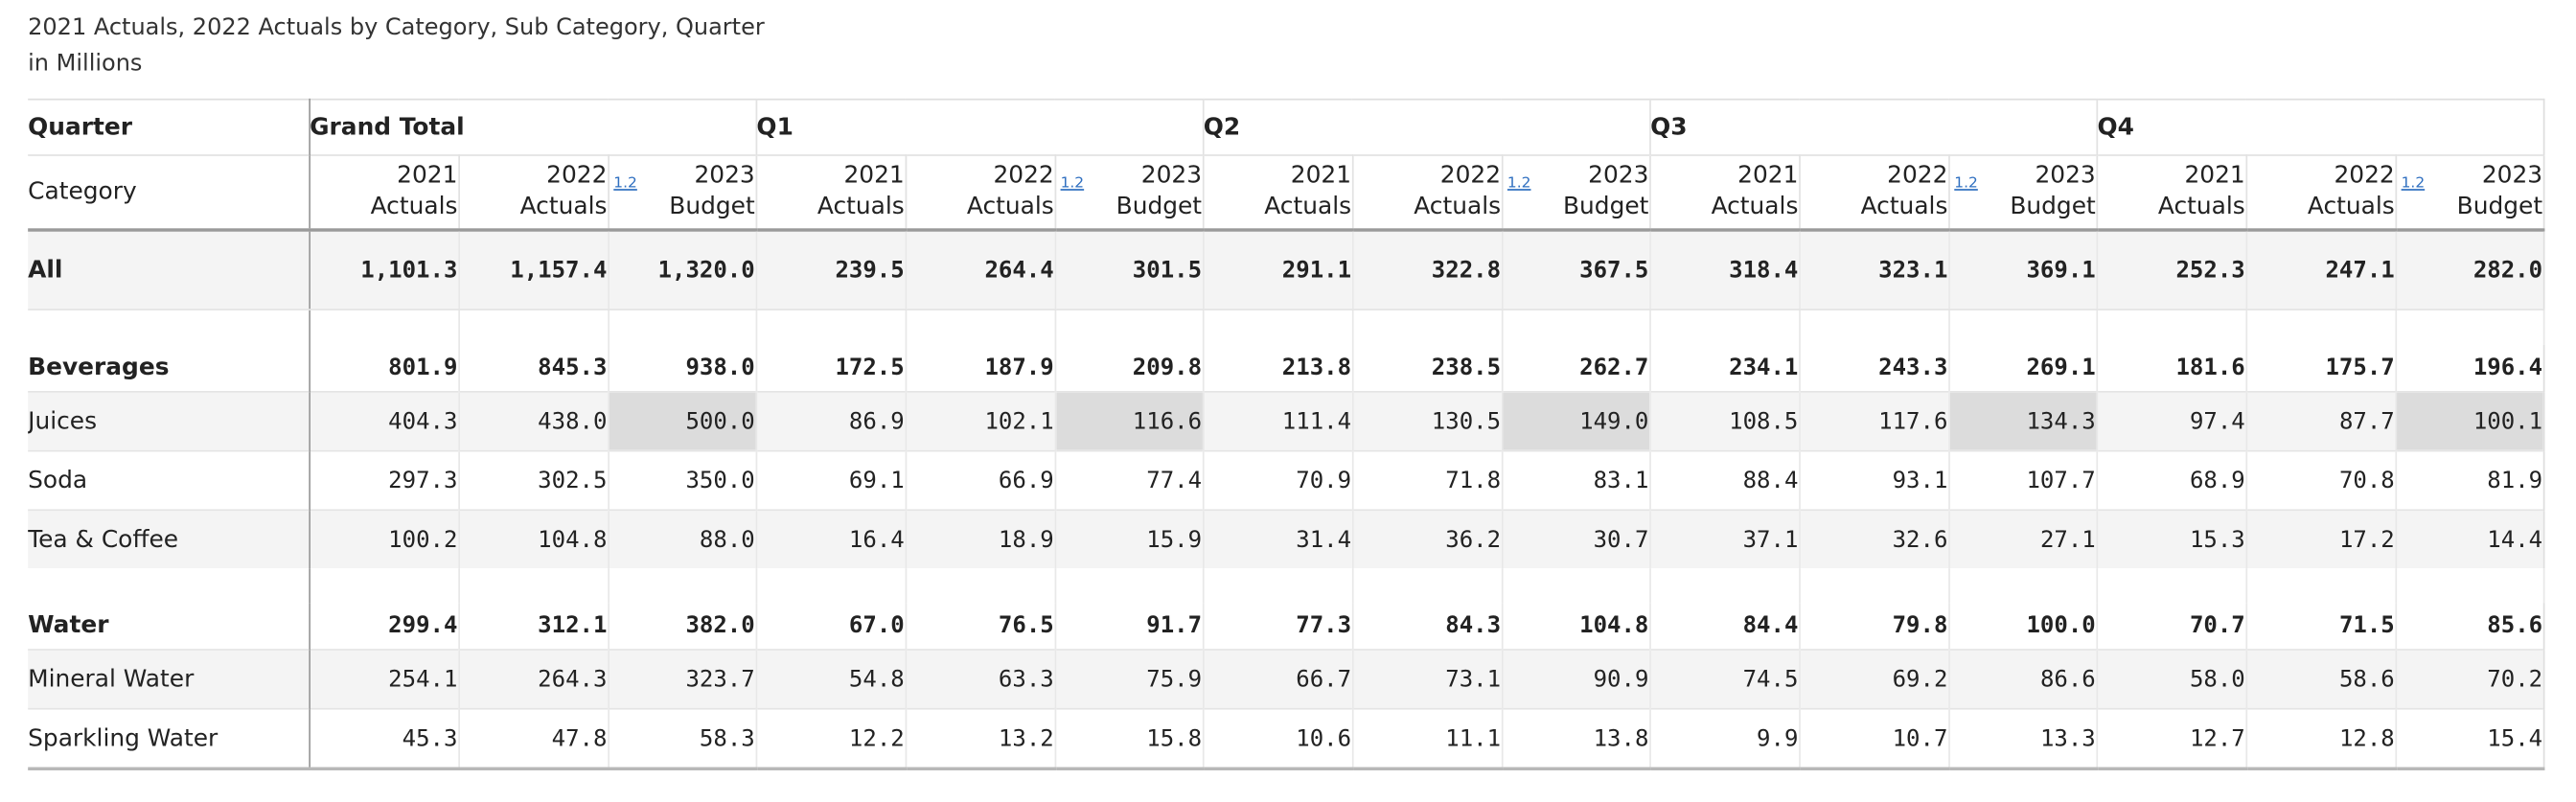 This screenshot has width=2576, height=802. I want to click on row-label: Sparkling Water, so click(169, 738).